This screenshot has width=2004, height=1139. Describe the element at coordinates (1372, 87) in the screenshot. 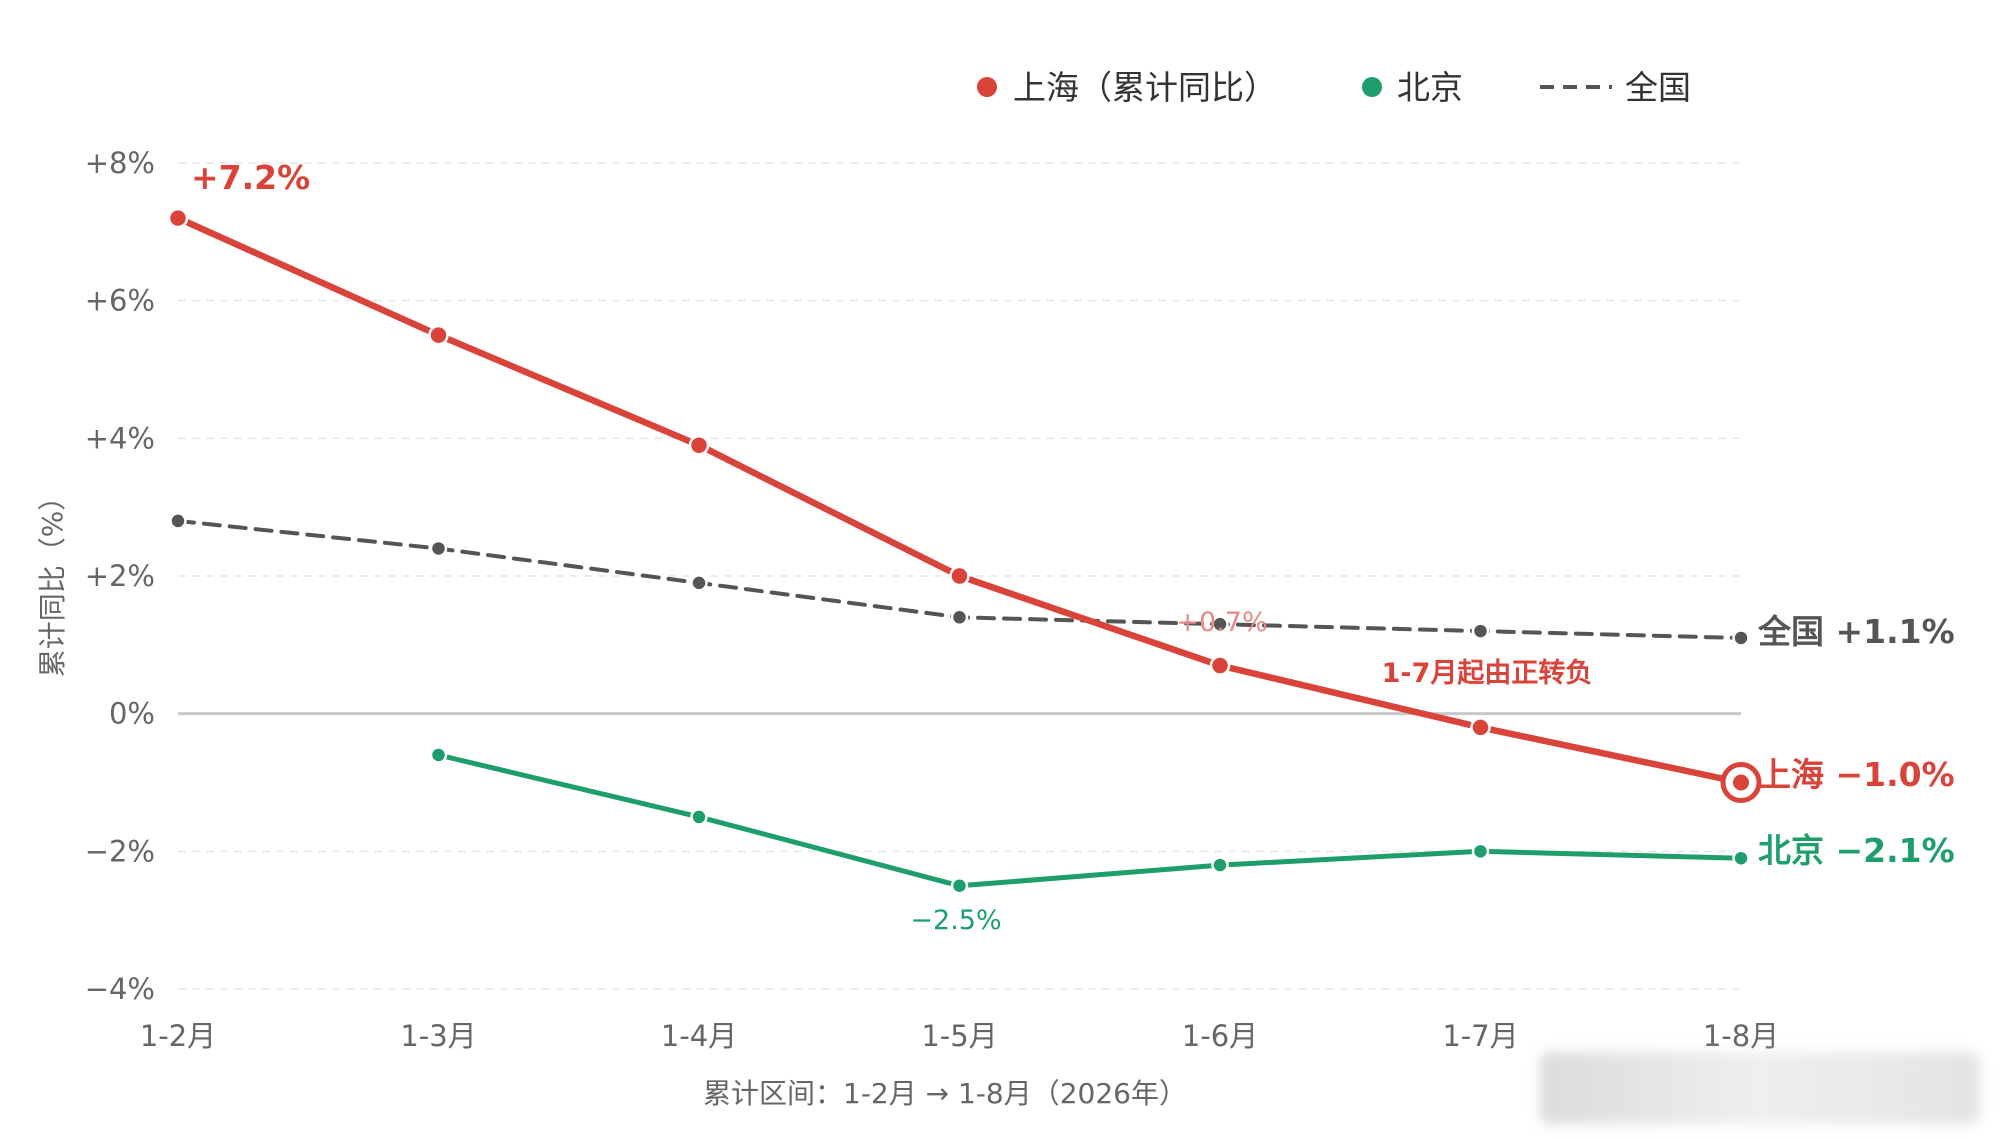

I see `legend-marker-beijing` at that location.